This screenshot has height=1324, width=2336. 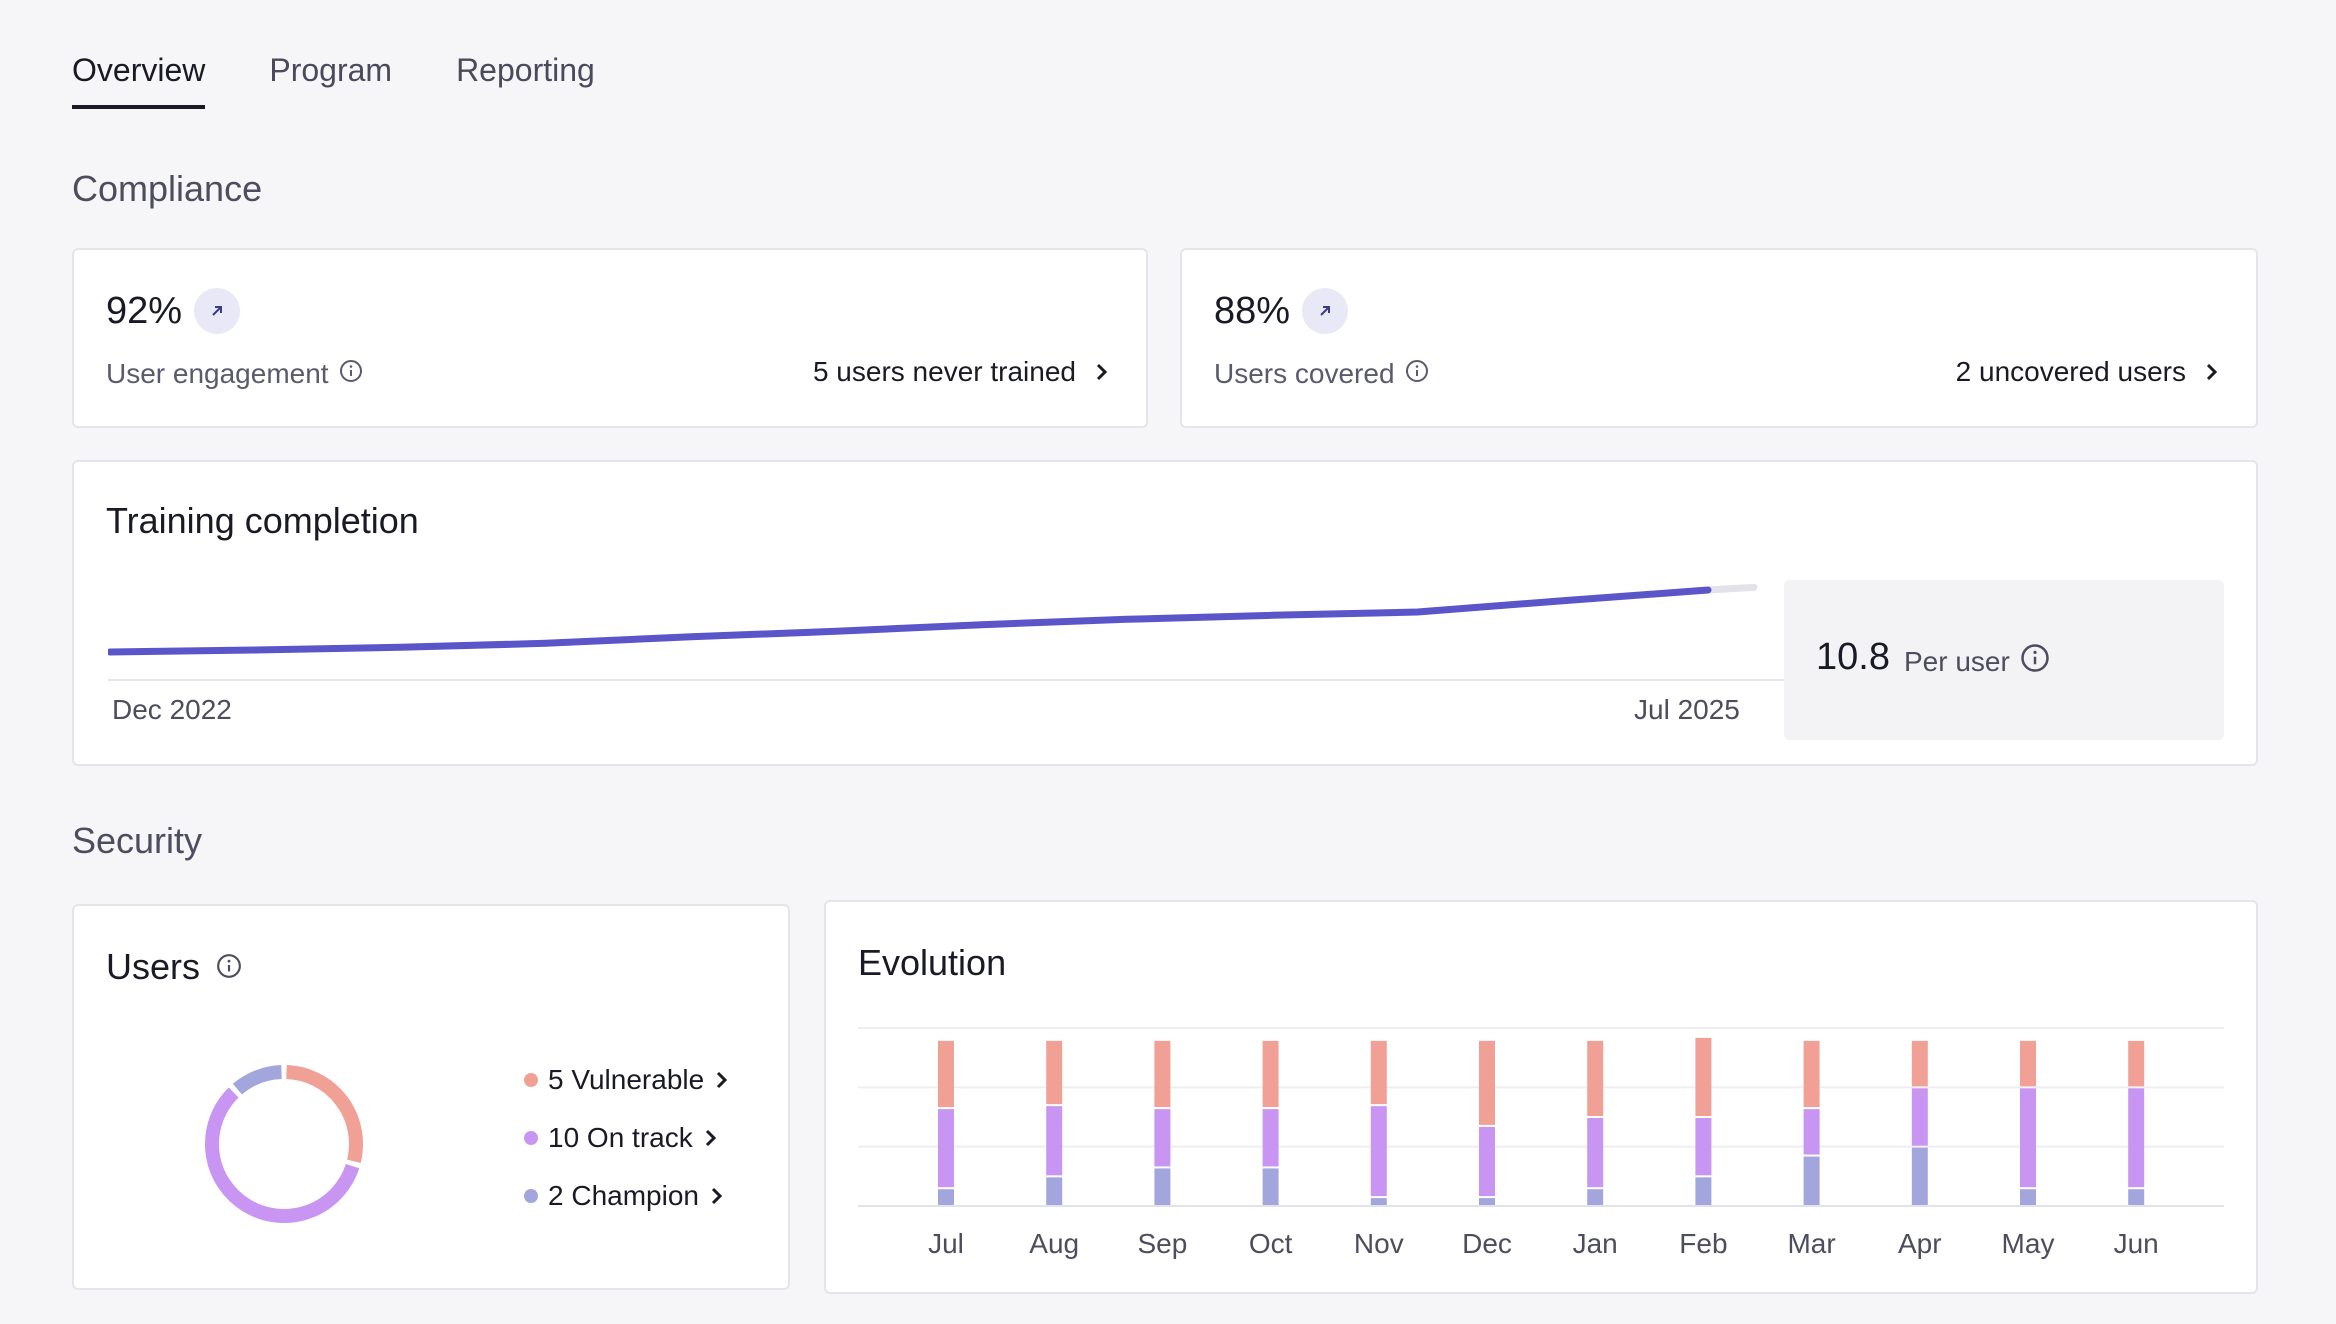 What do you see at coordinates (1162, 1243) in the screenshot?
I see `month-label-sep: Sep` at bounding box center [1162, 1243].